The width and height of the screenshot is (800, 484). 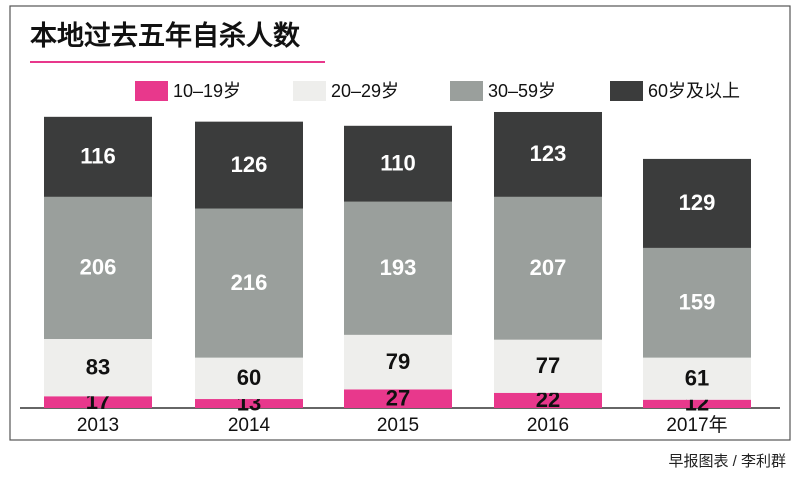 I want to click on x-tick-label: 2014, so click(x=249, y=425).